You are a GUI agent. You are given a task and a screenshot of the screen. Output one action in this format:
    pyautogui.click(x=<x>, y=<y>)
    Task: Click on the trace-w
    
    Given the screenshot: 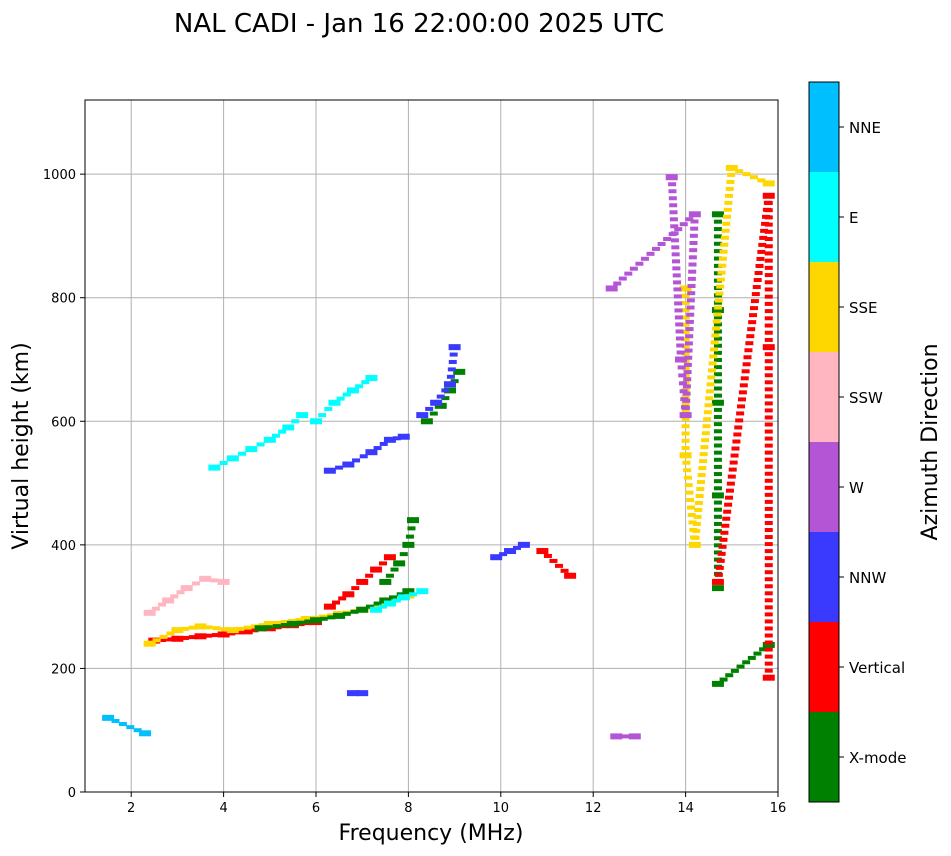 What is the action you would take?
    pyautogui.click(x=653, y=296)
    